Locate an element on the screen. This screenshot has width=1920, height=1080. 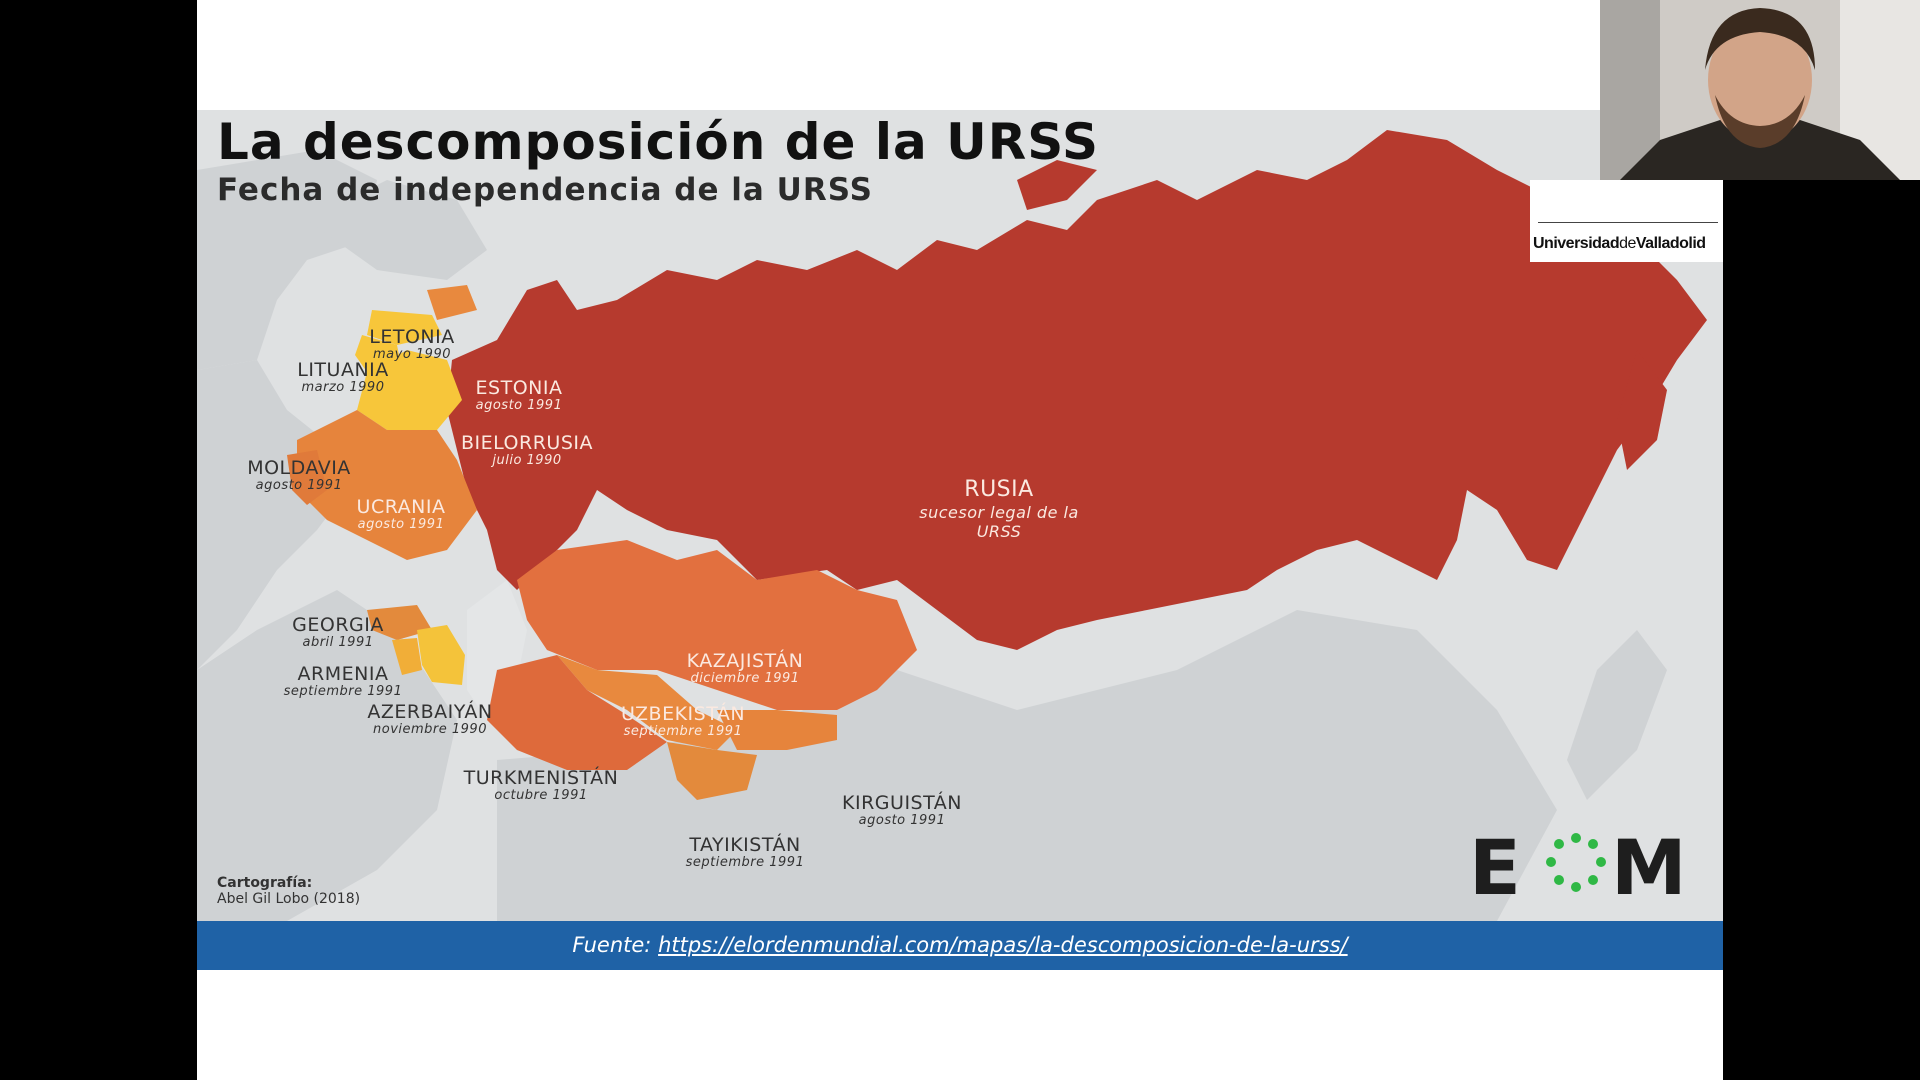
country-name: MOLDAVIA is located at coordinates (299, 468).